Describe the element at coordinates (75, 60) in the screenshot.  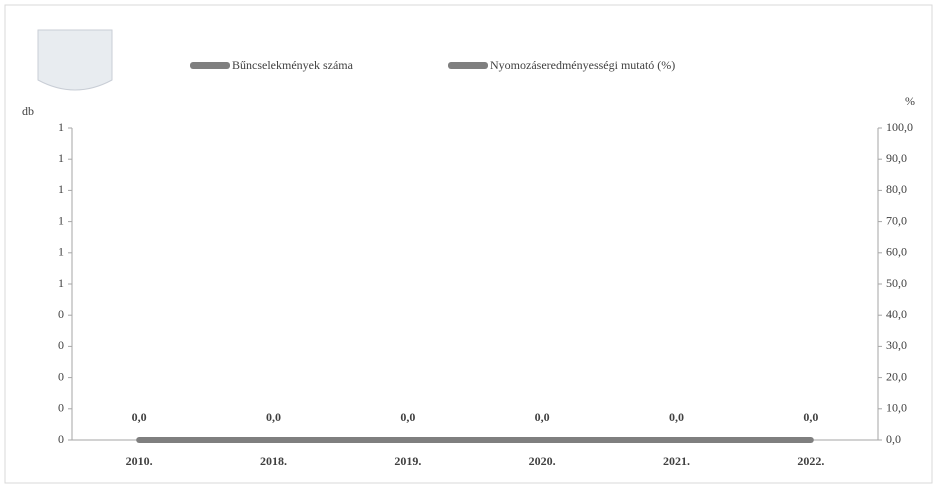
I see `logo` at that location.